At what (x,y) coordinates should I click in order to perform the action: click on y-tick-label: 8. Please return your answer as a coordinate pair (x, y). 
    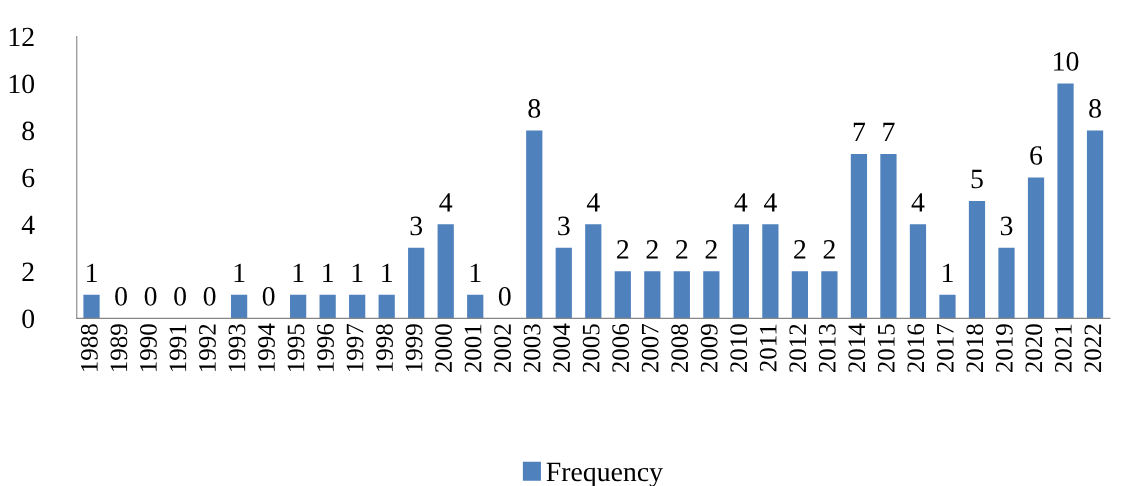
    Looking at the image, I should click on (28, 131).